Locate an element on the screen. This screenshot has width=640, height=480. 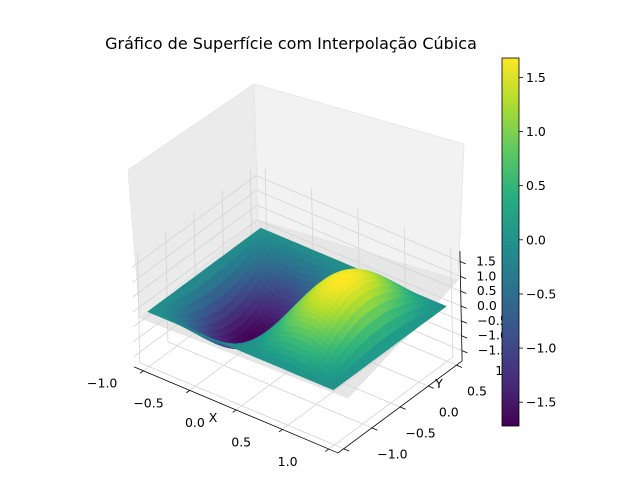
colorbar-tick-label: 0.0 is located at coordinates (536, 239).